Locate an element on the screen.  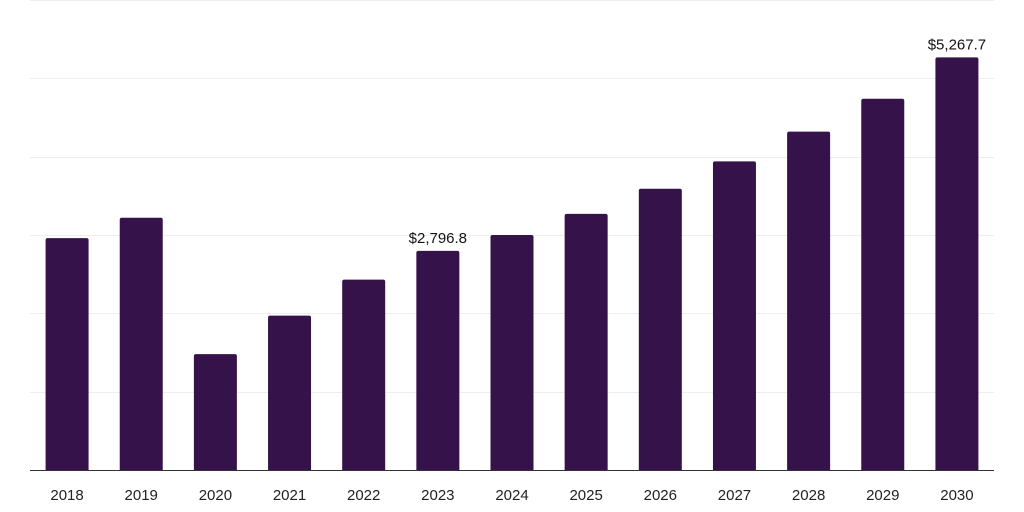
bar-2020 is located at coordinates (215, 412).